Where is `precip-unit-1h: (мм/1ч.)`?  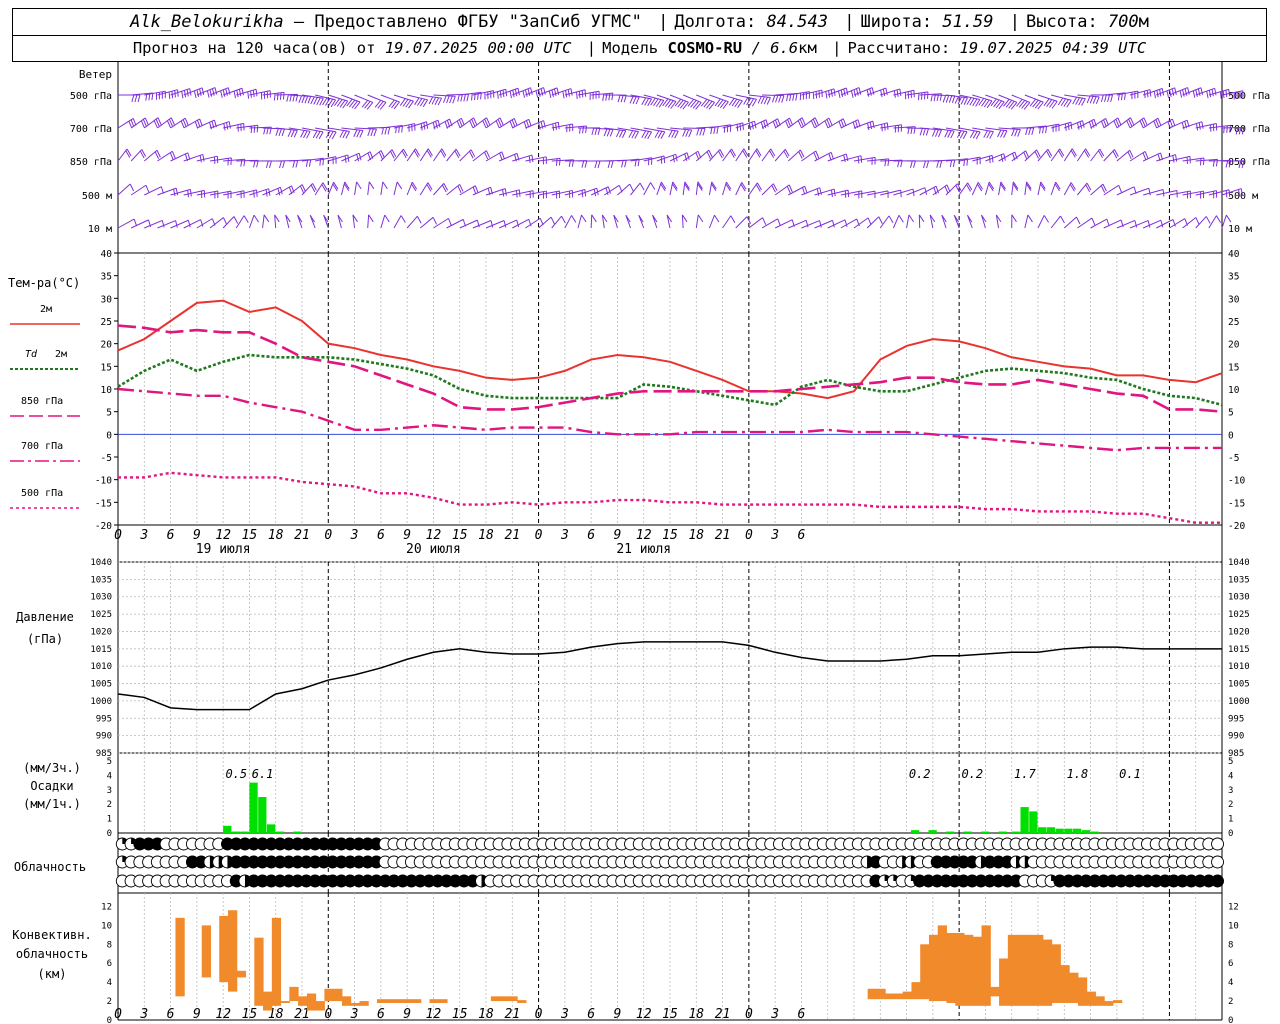 precip-unit-1h: (мм/1ч.) is located at coordinates (52, 804).